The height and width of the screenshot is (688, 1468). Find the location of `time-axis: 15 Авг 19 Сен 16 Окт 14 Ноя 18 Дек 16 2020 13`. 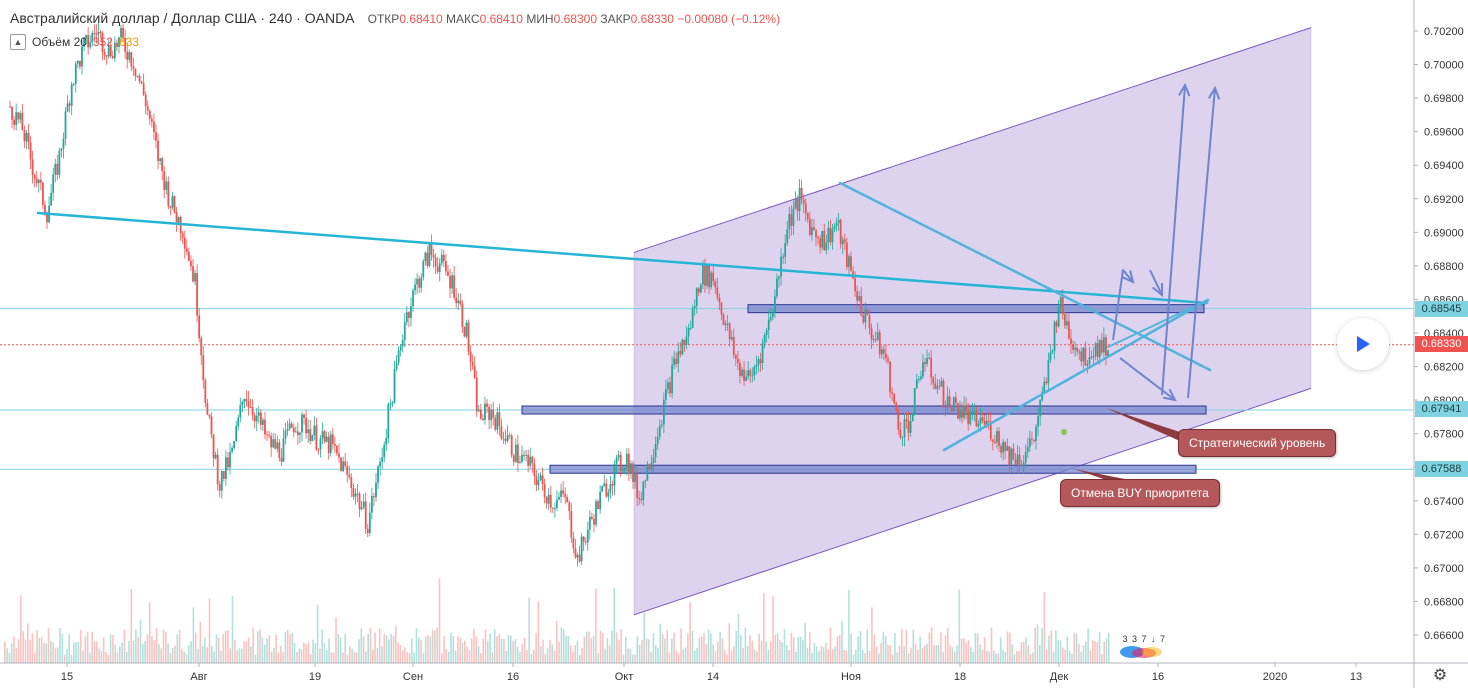

time-axis: 15 Авг 19 Сен 16 Окт 14 Ноя 18 Дек 16 2020 13 is located at coordinates (734, 672).